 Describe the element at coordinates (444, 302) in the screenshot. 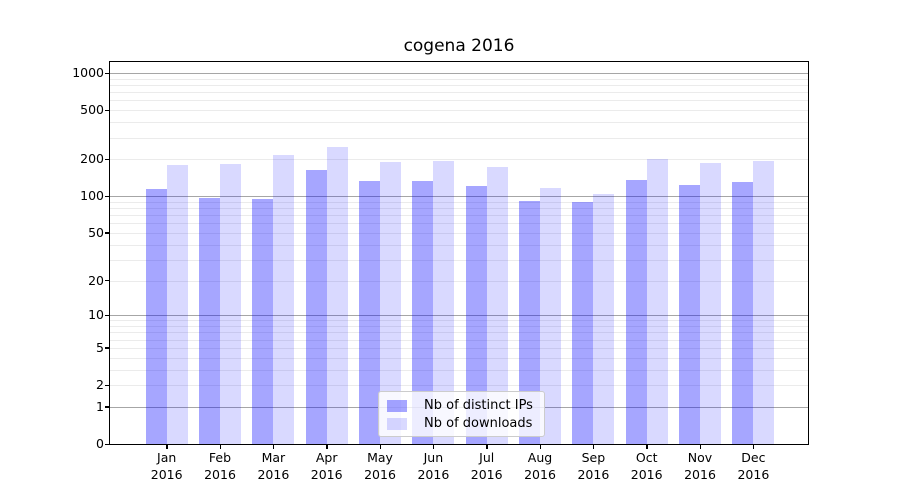

I see `bar-downloads-jun` at that location.